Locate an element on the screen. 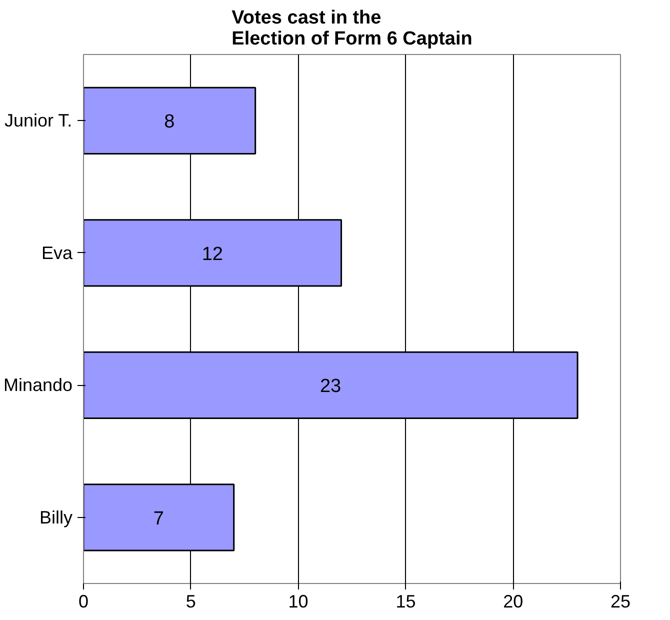 Image resolution: width=670 pixels, height=620 pixels. data-label: 7 is located at coordinates (158, 519).